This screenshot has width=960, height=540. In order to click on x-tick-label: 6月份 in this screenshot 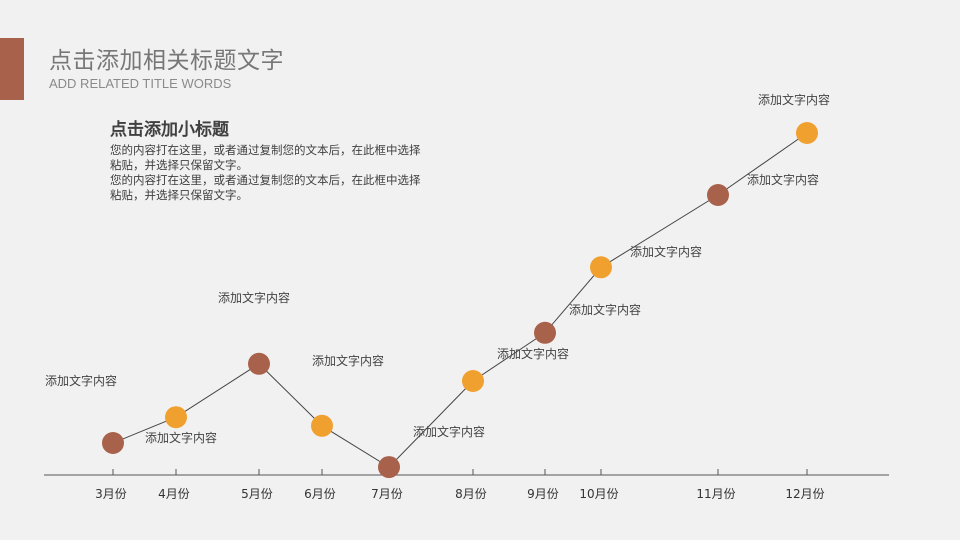, I will do `click(320, 494)`.